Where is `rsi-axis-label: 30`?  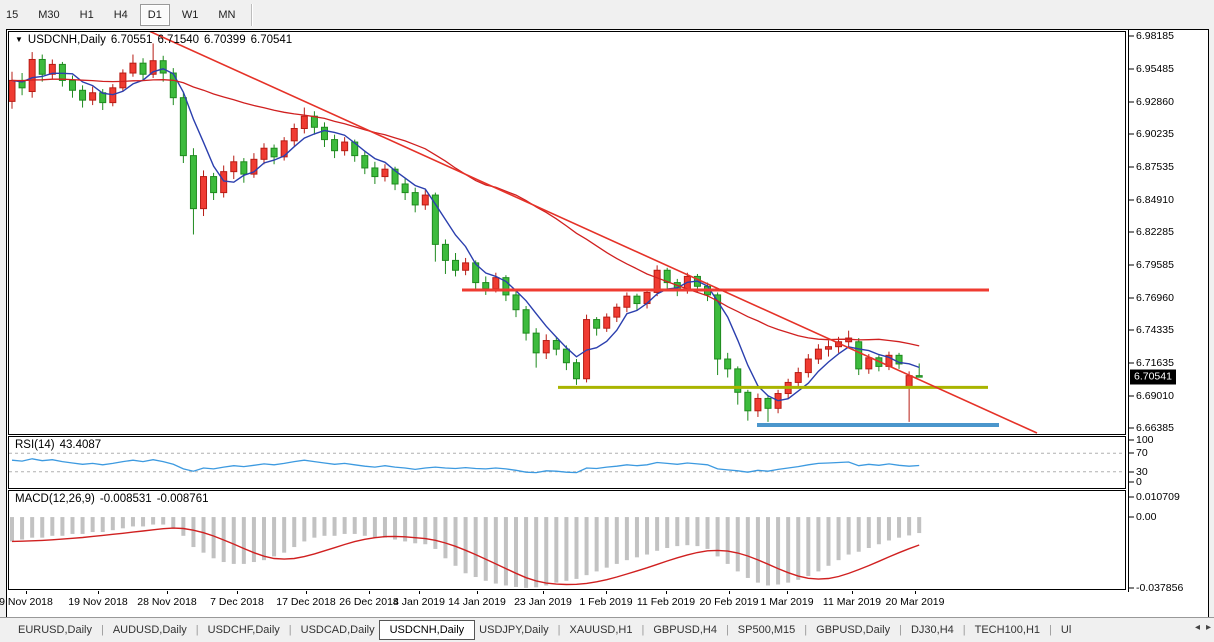
rsi-axis-label: 30 is located at coordinates (1142, 472).